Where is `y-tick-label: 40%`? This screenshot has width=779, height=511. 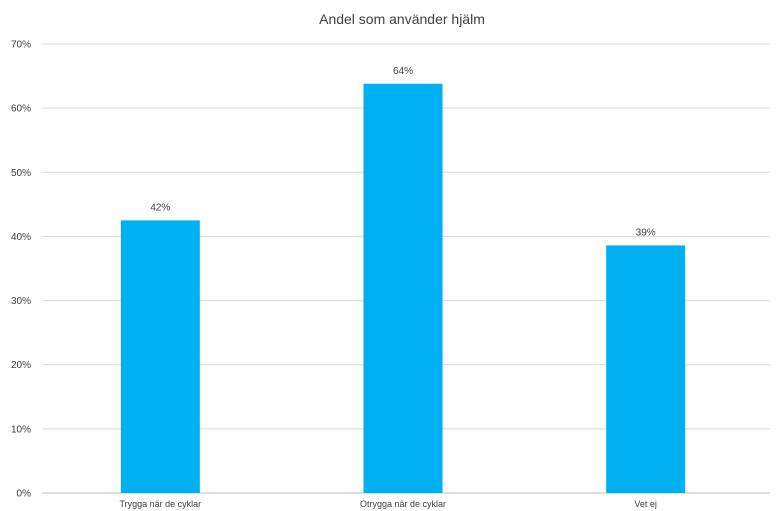
y-tick-label: 40% is located at coordinates (21, 237).